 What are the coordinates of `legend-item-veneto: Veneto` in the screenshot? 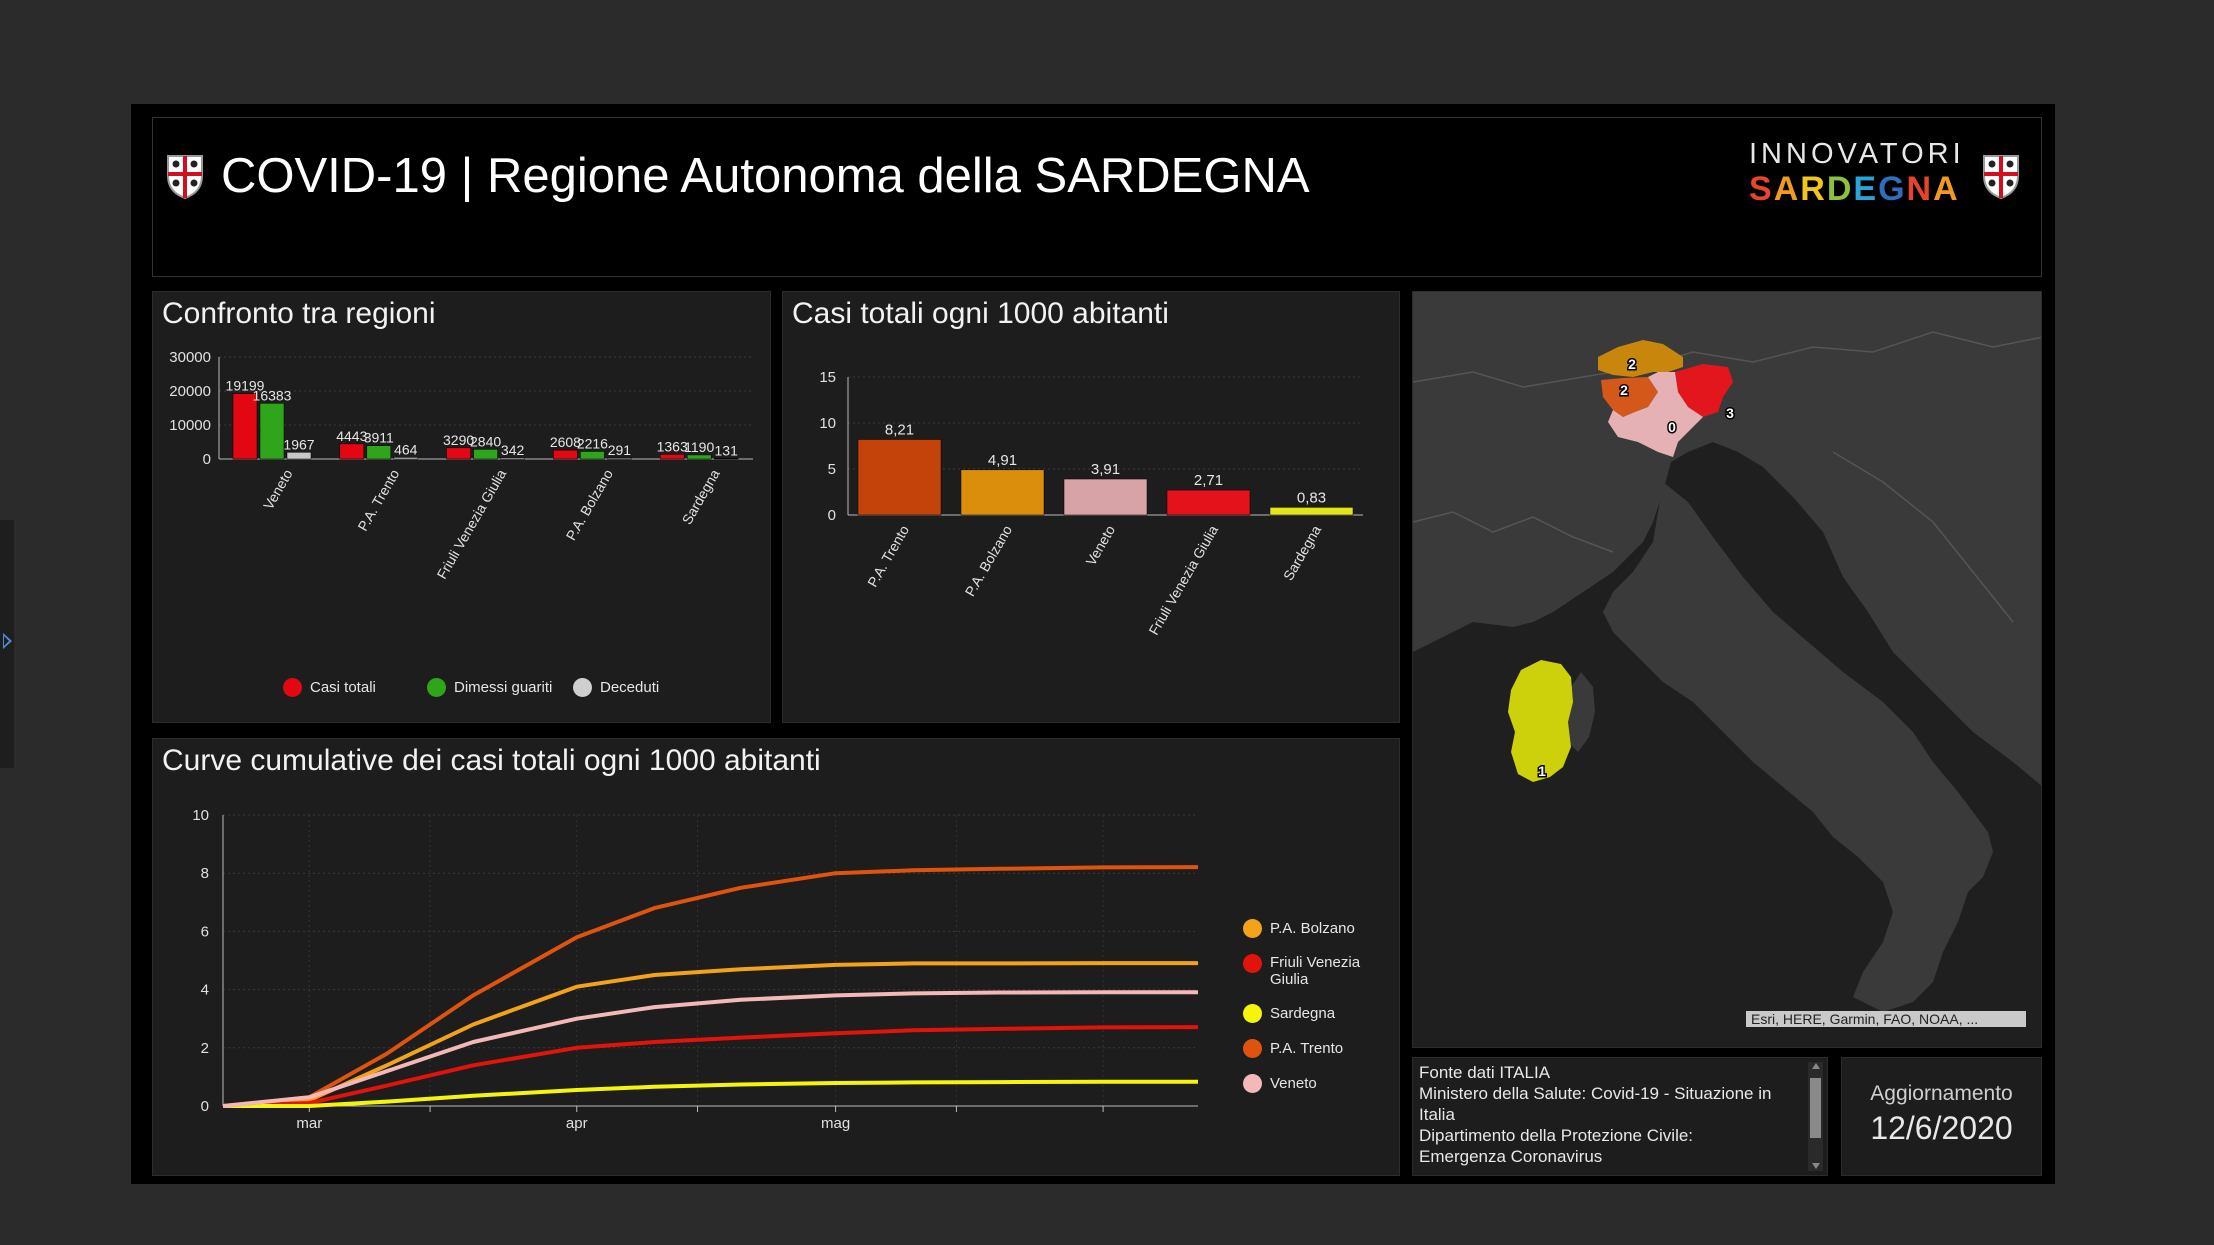 It's located at (1313, 1083).